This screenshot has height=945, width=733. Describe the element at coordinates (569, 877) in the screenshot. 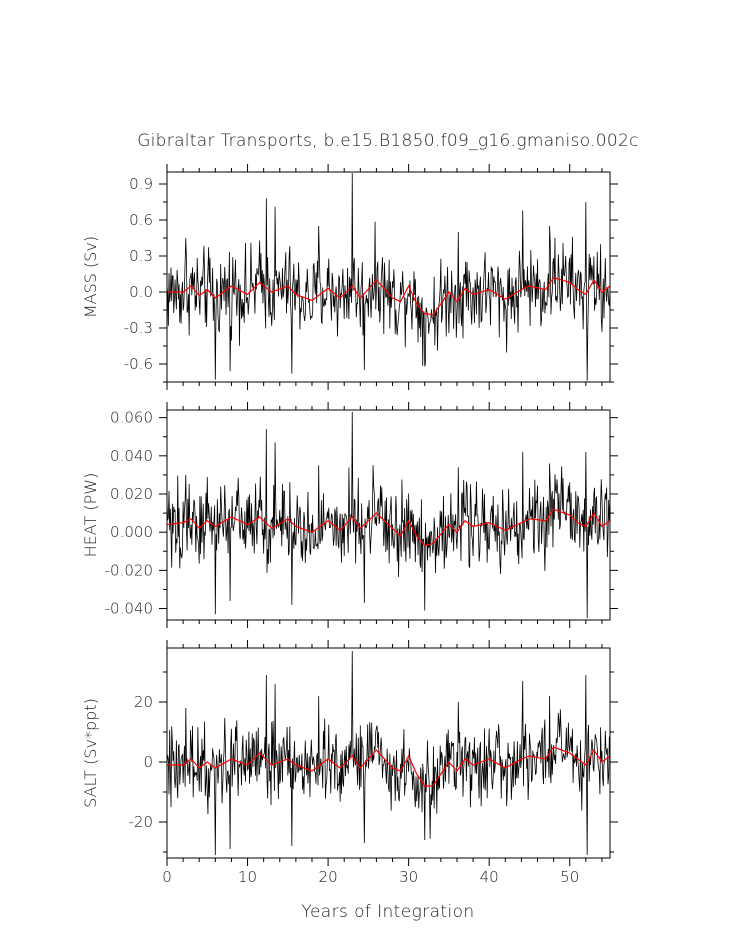

I see `salt-x-tick-label: 50` at that location.